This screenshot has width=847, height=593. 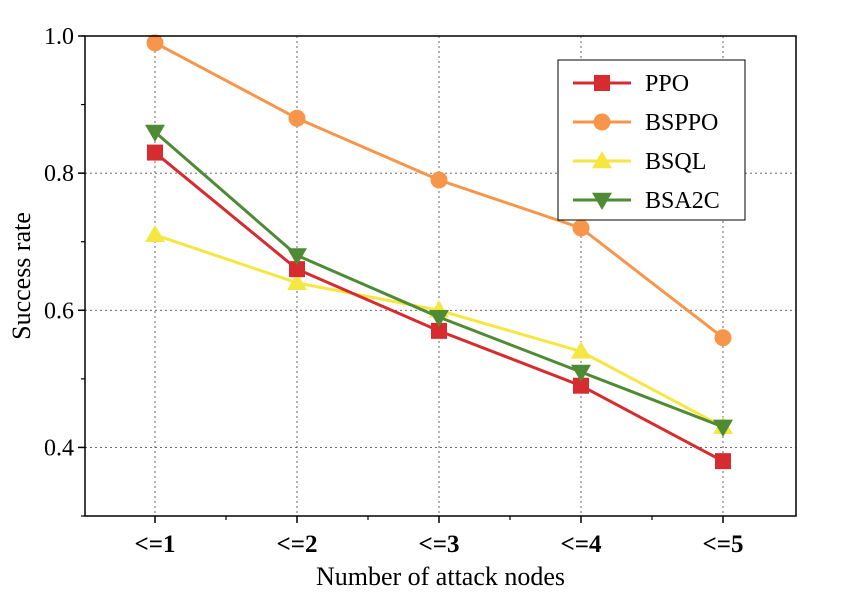 I want to click on legend-box, so click(x=651, y=140).